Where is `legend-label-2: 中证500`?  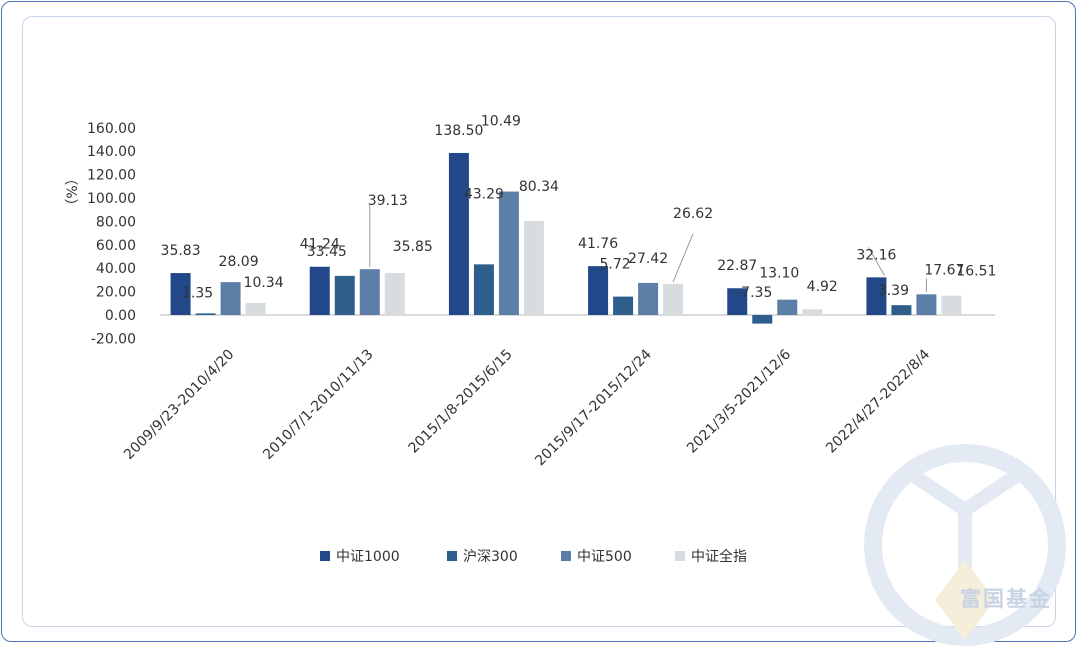 legend-label-2: 中证500 is located at coordinates (604, 557).